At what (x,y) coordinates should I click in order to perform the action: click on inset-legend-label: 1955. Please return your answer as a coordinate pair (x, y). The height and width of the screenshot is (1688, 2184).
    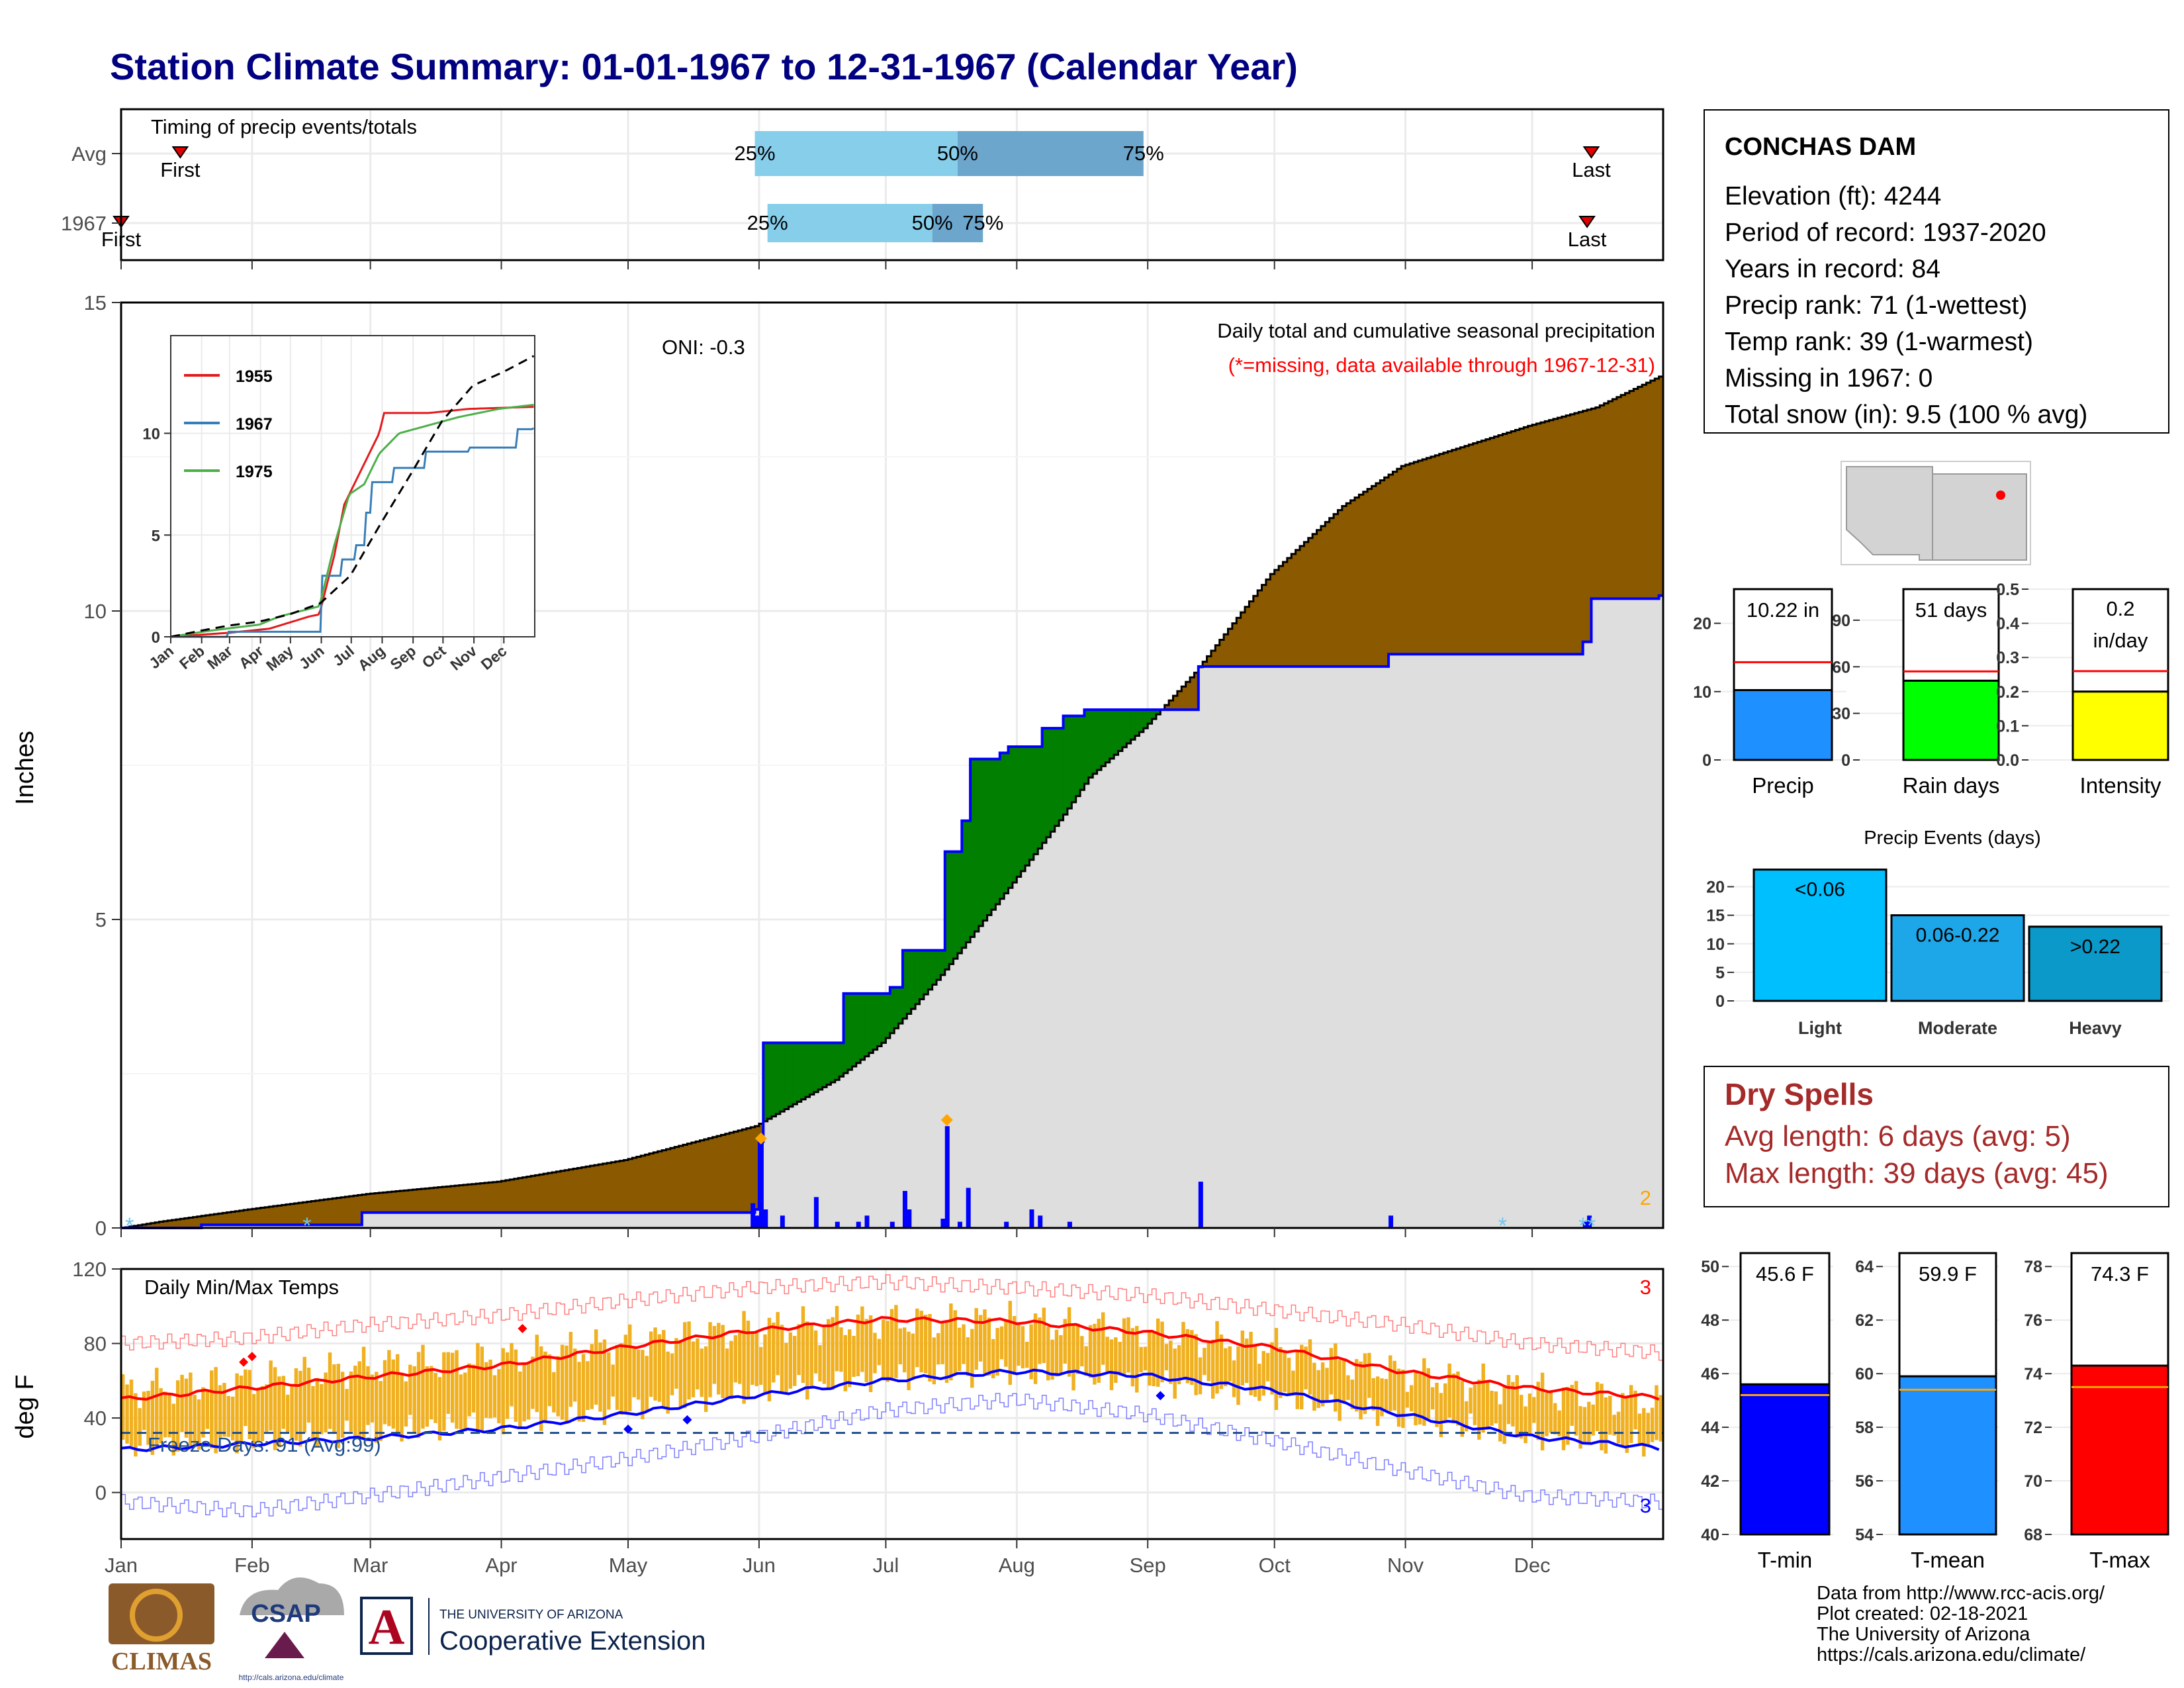
    Looking at the image, I should click on (255, 376).